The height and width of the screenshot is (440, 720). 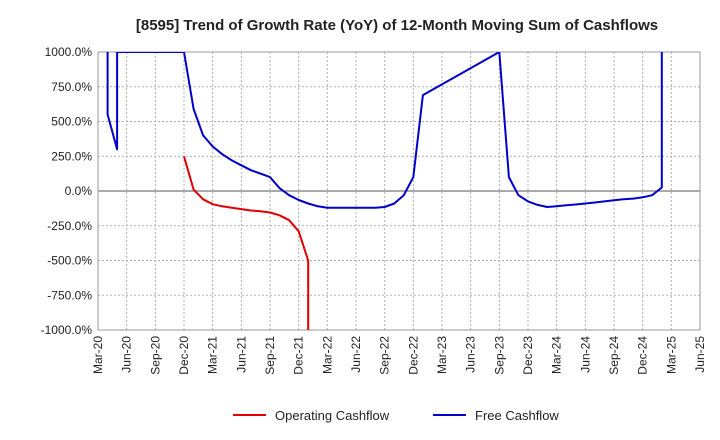 I want to click on x-tick-label: Dec-23, so click(x=528, y=355).